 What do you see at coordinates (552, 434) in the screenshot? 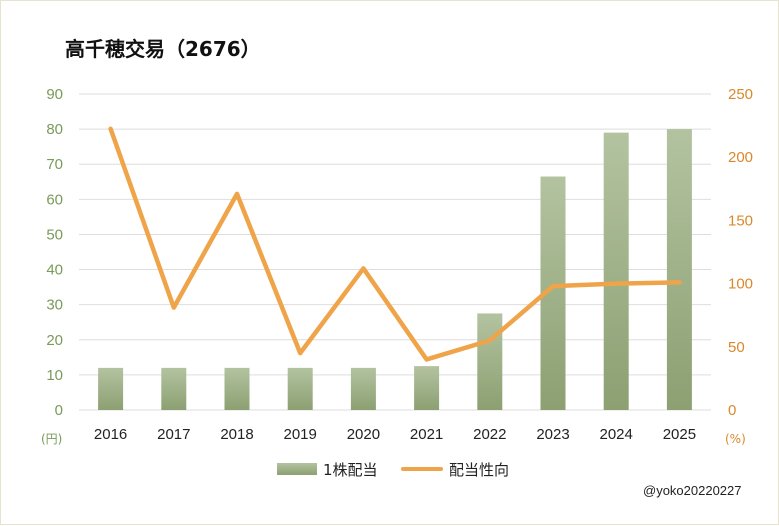
I see `x-tick-label: 2023` at bounding box center [552, 434].